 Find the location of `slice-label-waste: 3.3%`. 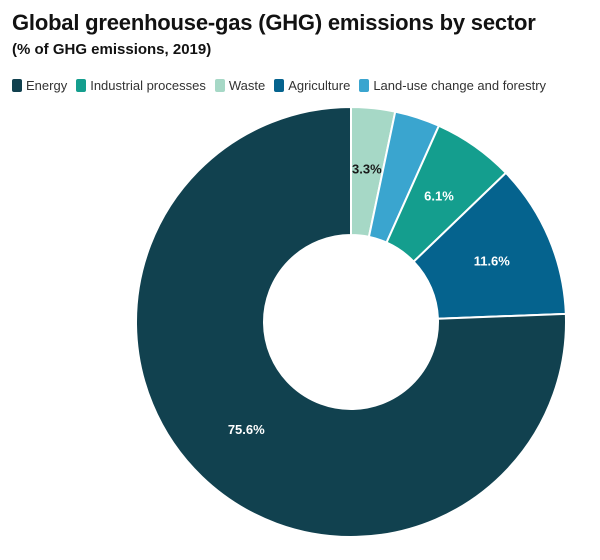

slice-label-waste: 3.3% is located at coordinates (367, 168).